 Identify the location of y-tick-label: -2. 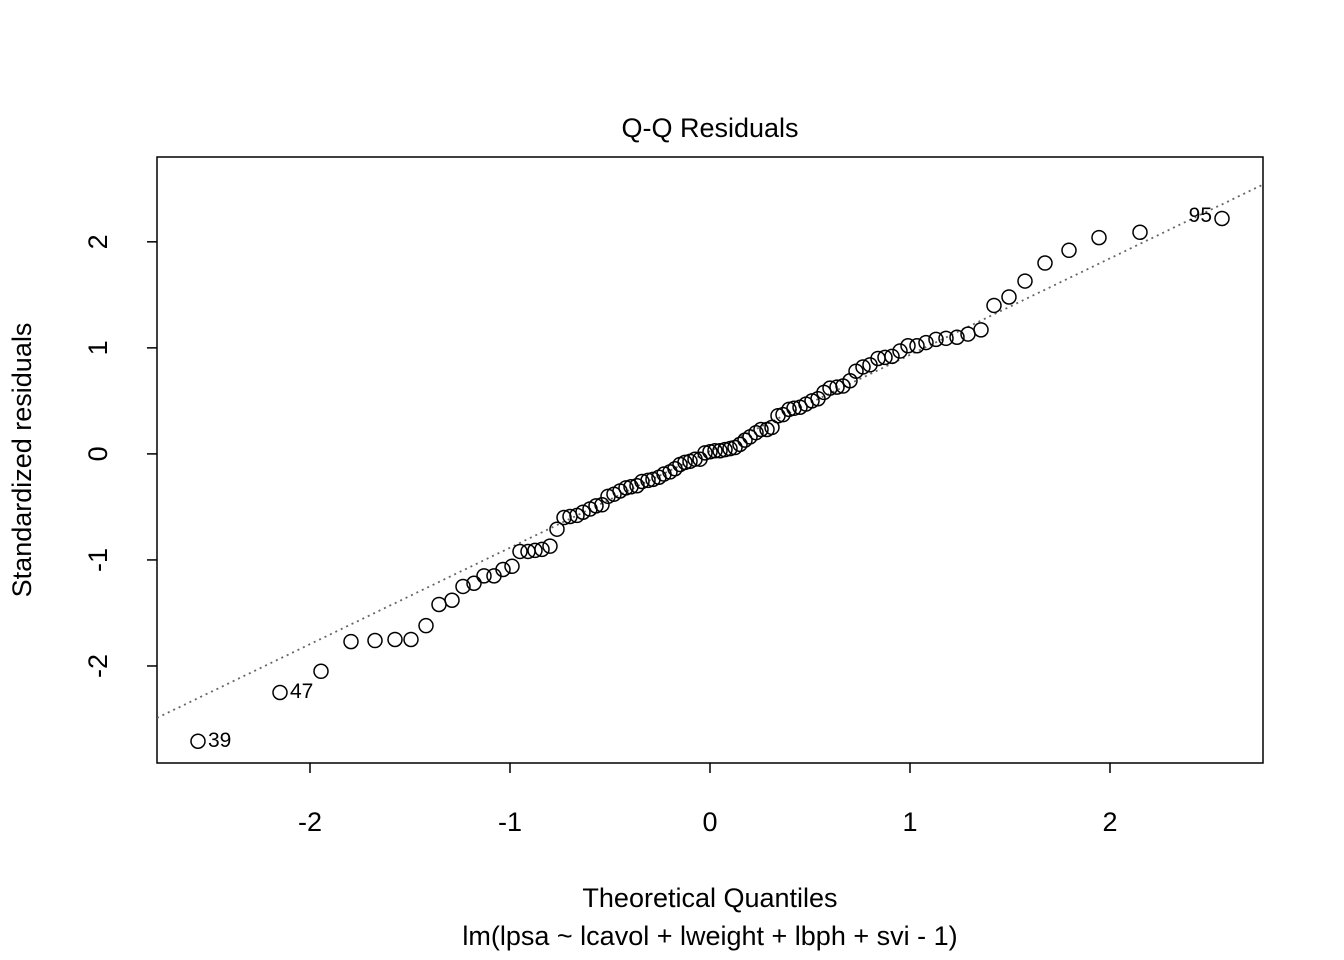
(98, 666).